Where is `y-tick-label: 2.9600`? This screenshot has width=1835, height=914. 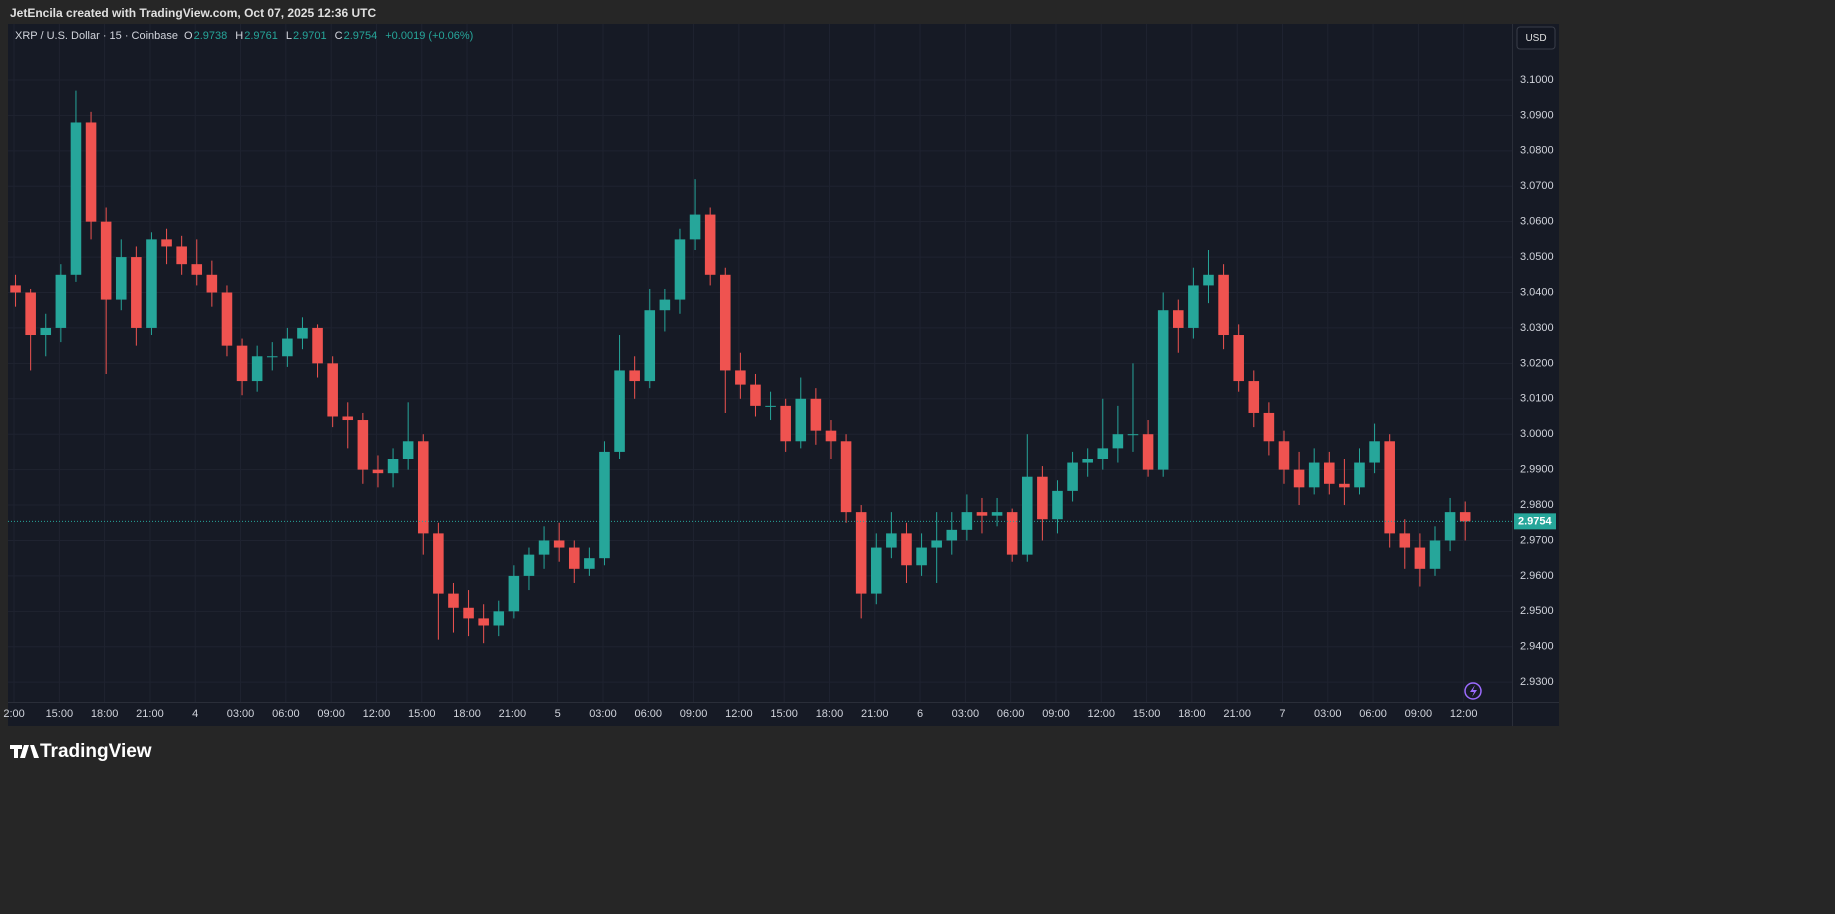 y-tick-label: 2.9600 is located at coordinates (1537, 576).